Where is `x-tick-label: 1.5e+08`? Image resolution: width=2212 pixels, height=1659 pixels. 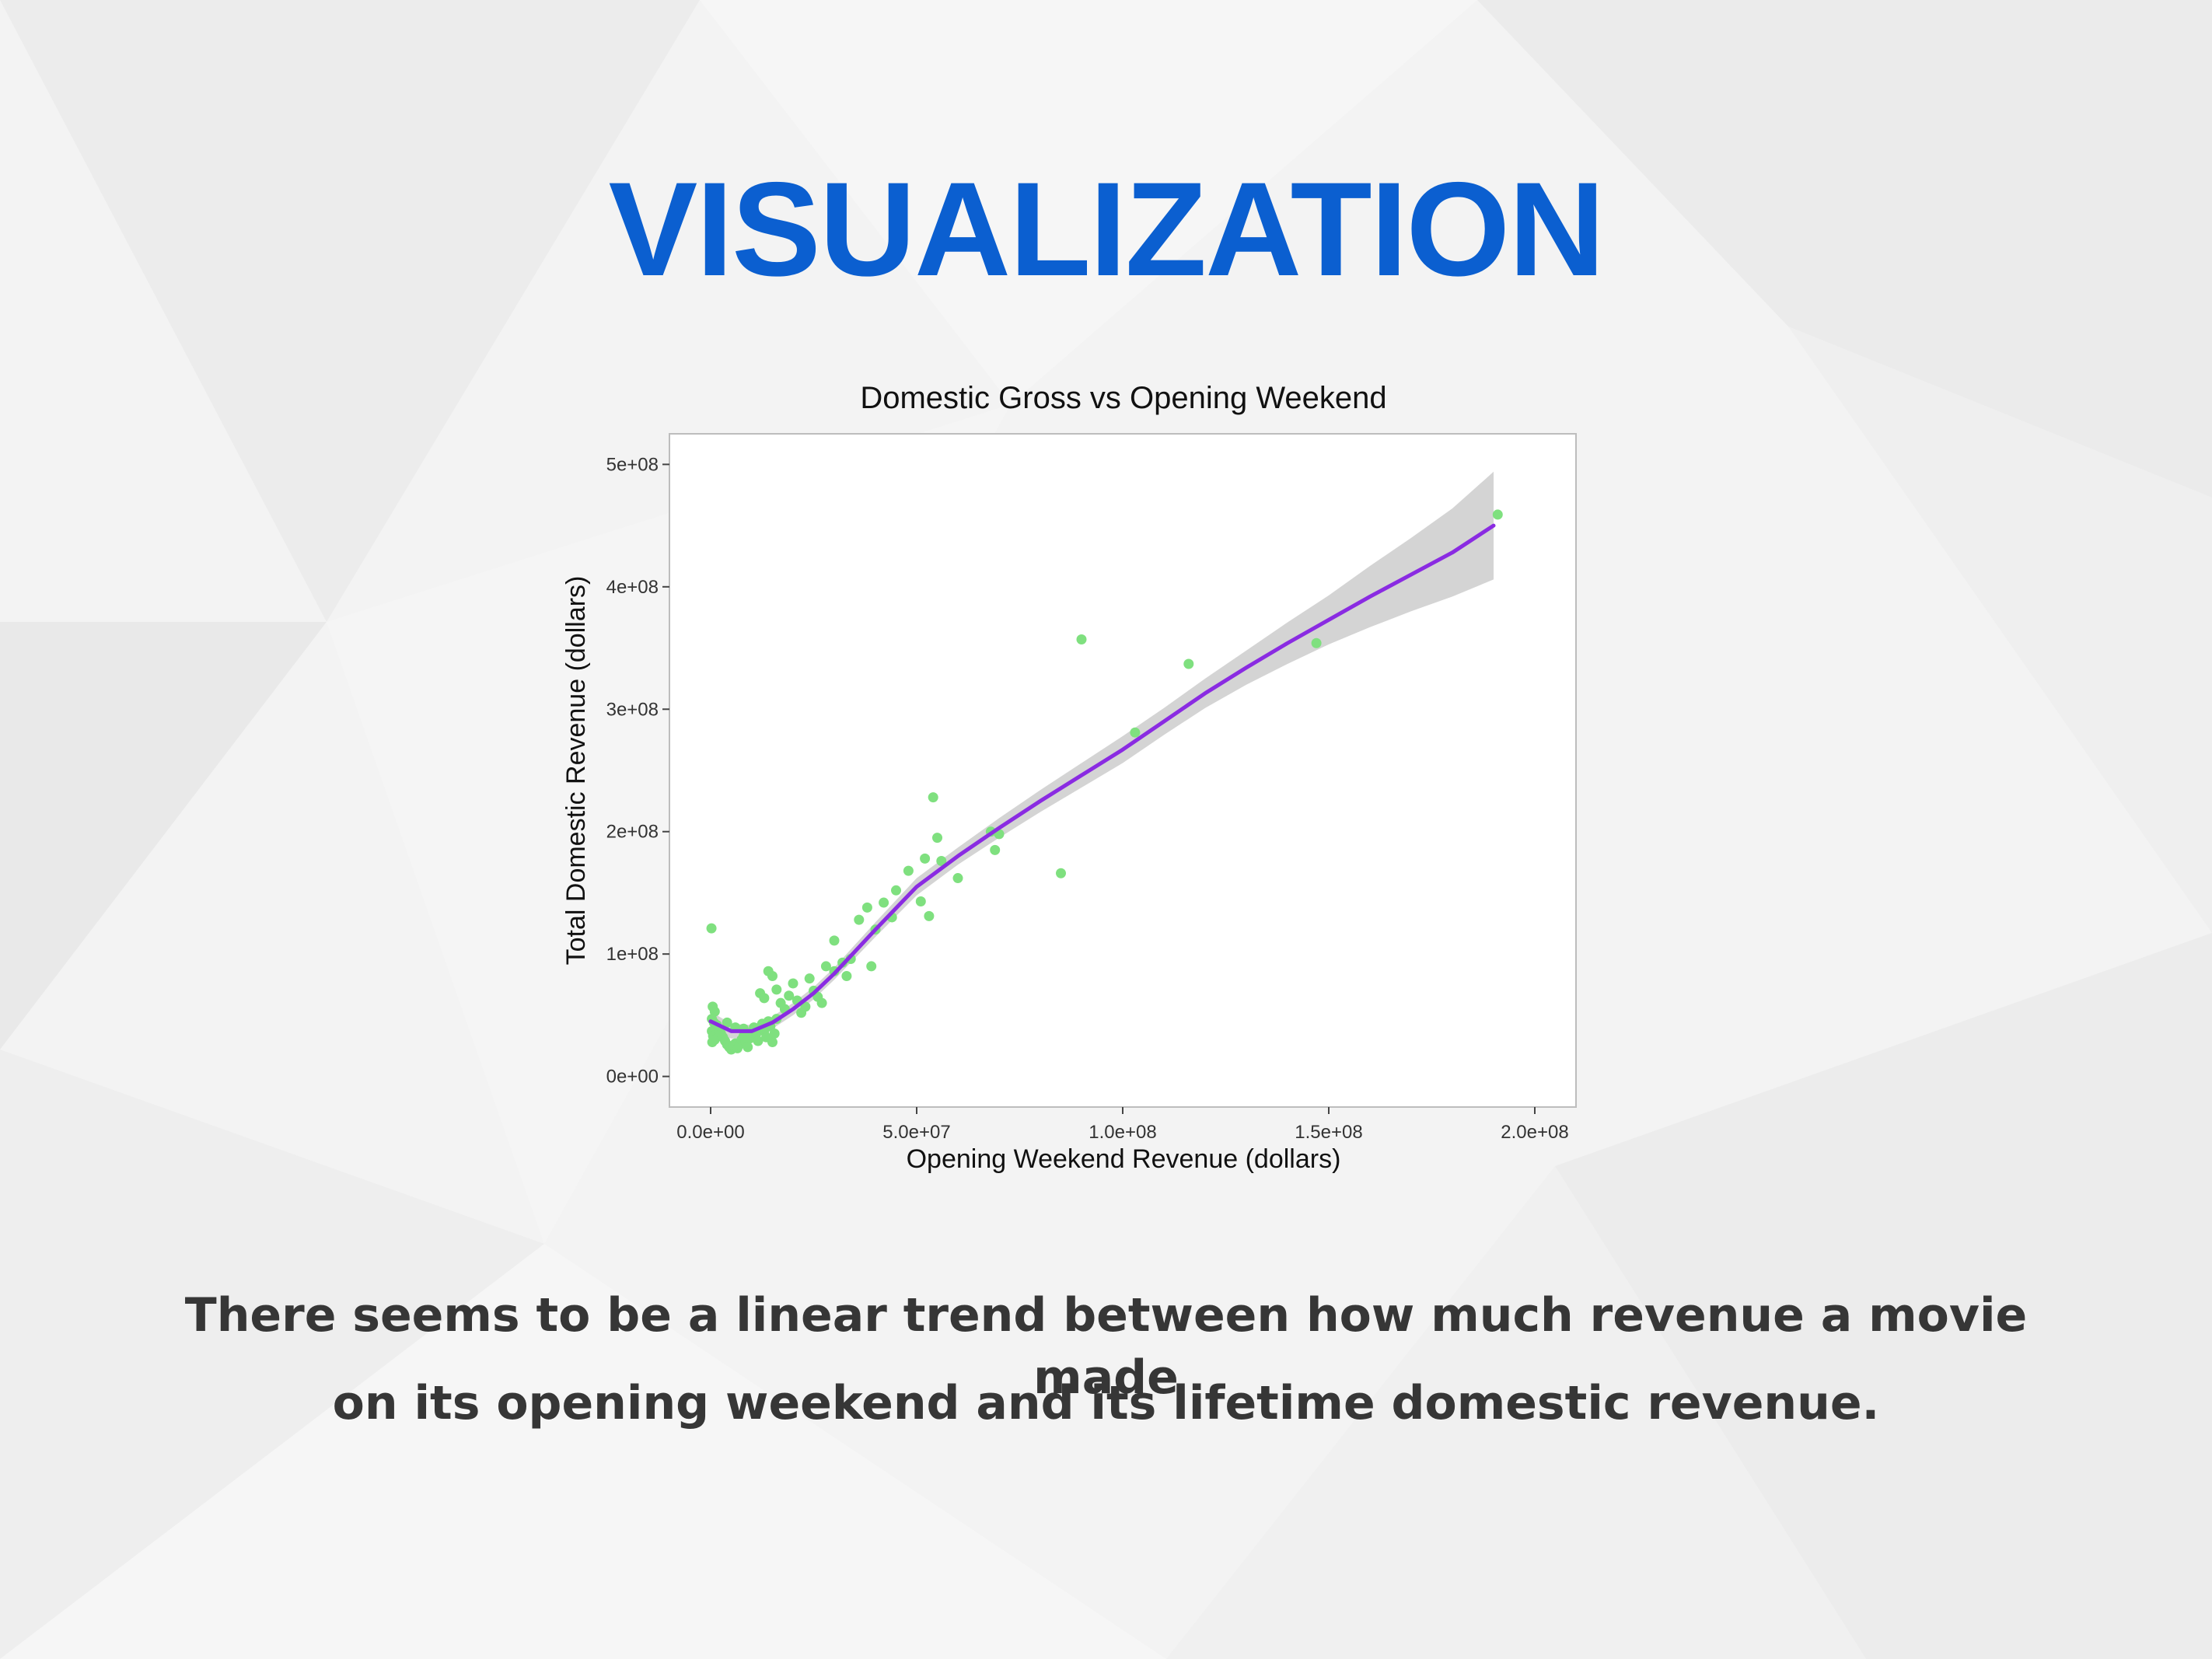 x-tick-label: 1.5e+08 is located at coordinates (1328, 1132).